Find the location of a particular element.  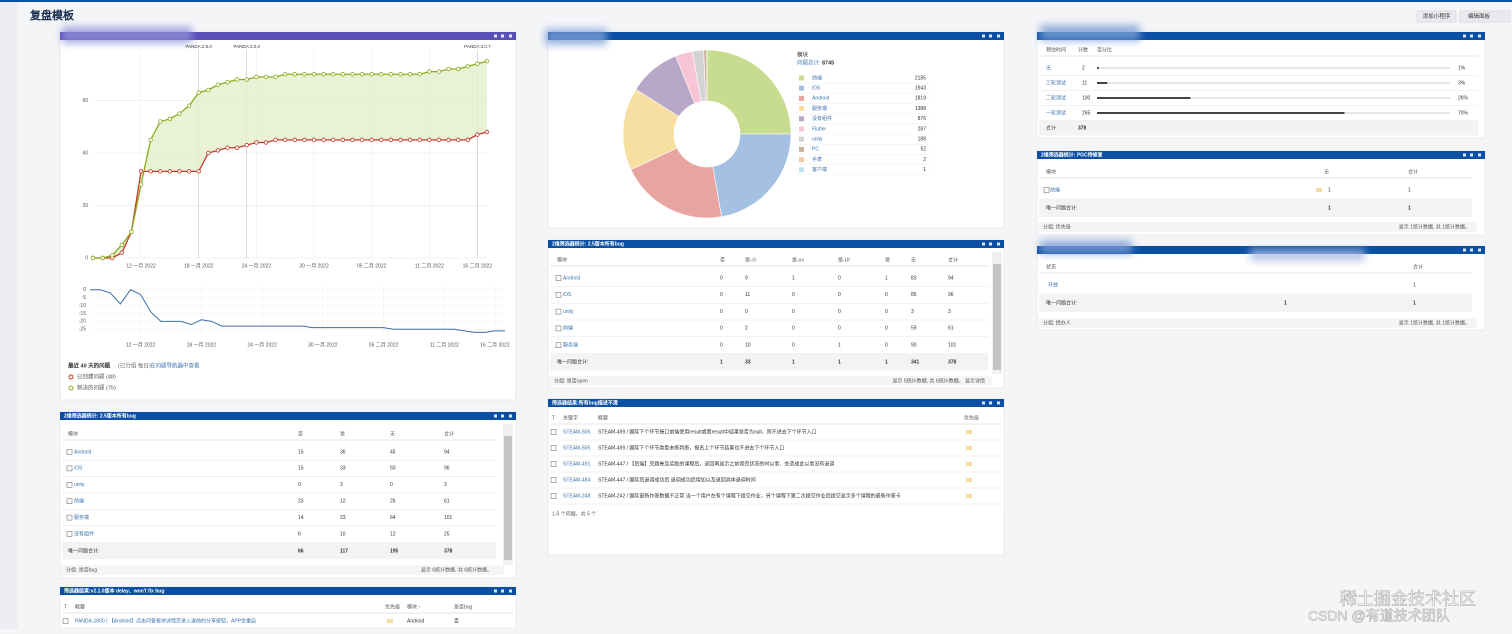

legend-value: 287 is located at coordinates (922, 129).